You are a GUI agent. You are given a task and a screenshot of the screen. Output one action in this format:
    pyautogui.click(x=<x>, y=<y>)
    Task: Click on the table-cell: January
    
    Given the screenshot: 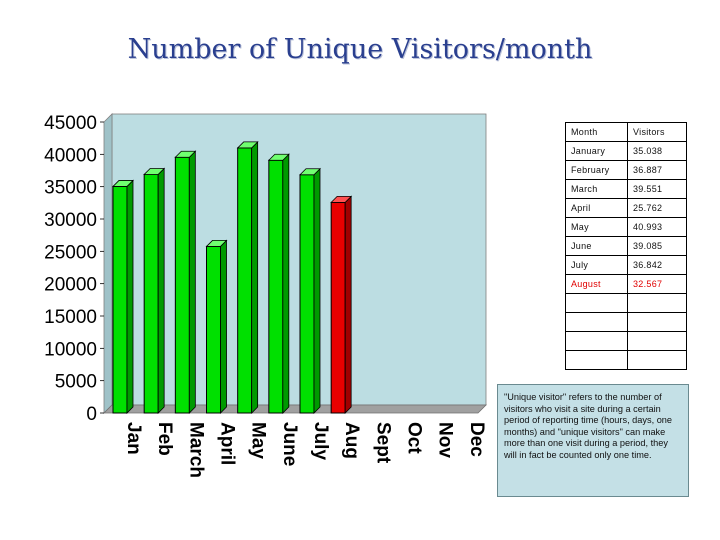 What is the action you would take?
    pyautogui.click(x=596, y=151)
    